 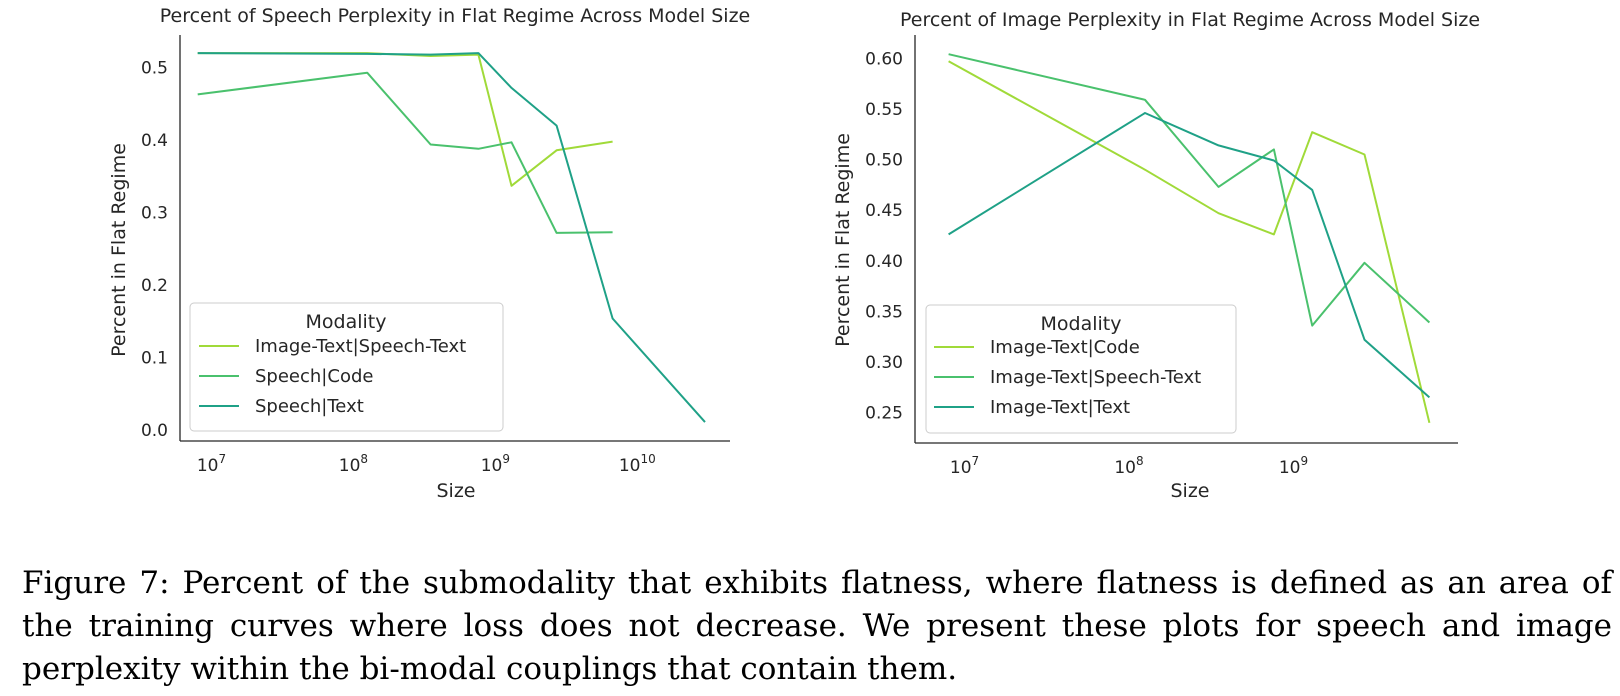 What do you see at coordinates (119, 250) in the screenshot?
I see `chart-speech-ylabel: Percent in Flat Regime` at bounding box center [119, 250].